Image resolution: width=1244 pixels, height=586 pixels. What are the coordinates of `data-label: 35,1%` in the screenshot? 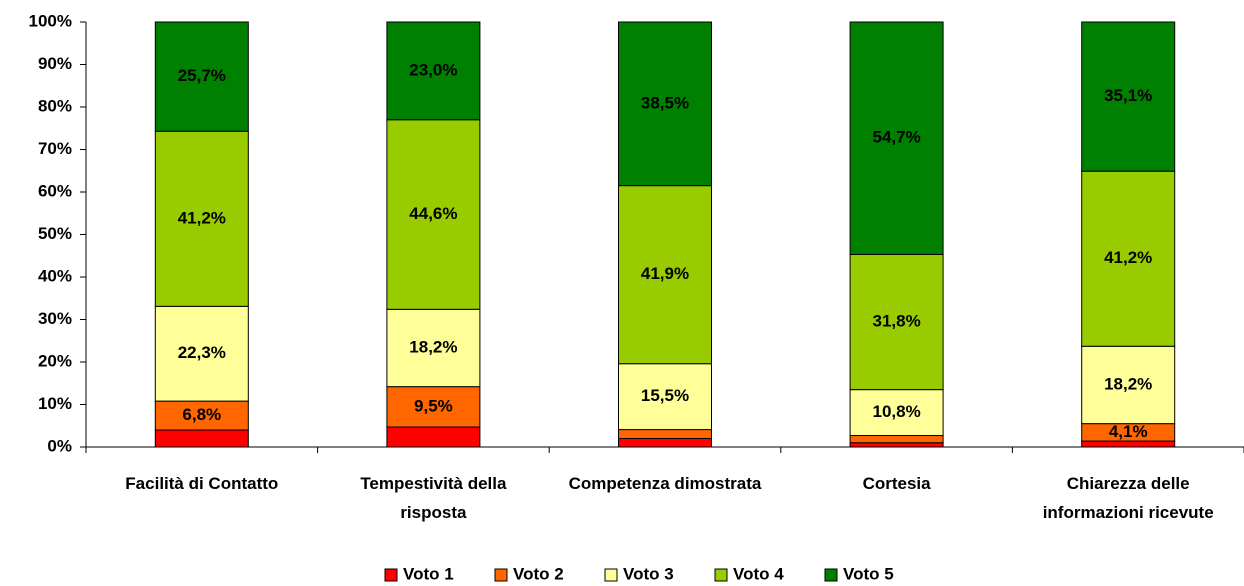 It's located at (1128, 95).